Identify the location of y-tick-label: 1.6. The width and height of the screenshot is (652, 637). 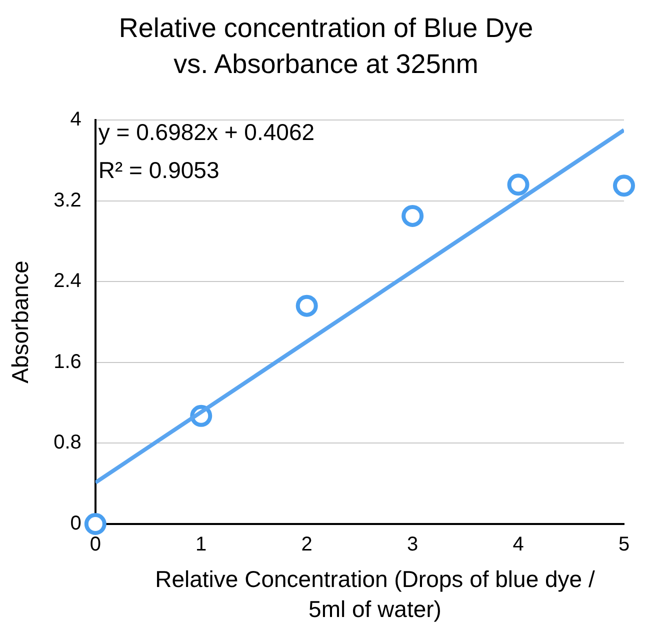
(68, 361).